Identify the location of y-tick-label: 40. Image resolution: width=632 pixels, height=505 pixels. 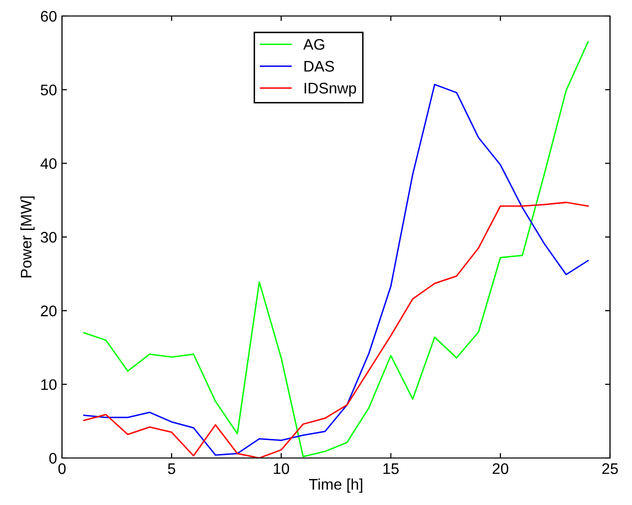
(48, 164).